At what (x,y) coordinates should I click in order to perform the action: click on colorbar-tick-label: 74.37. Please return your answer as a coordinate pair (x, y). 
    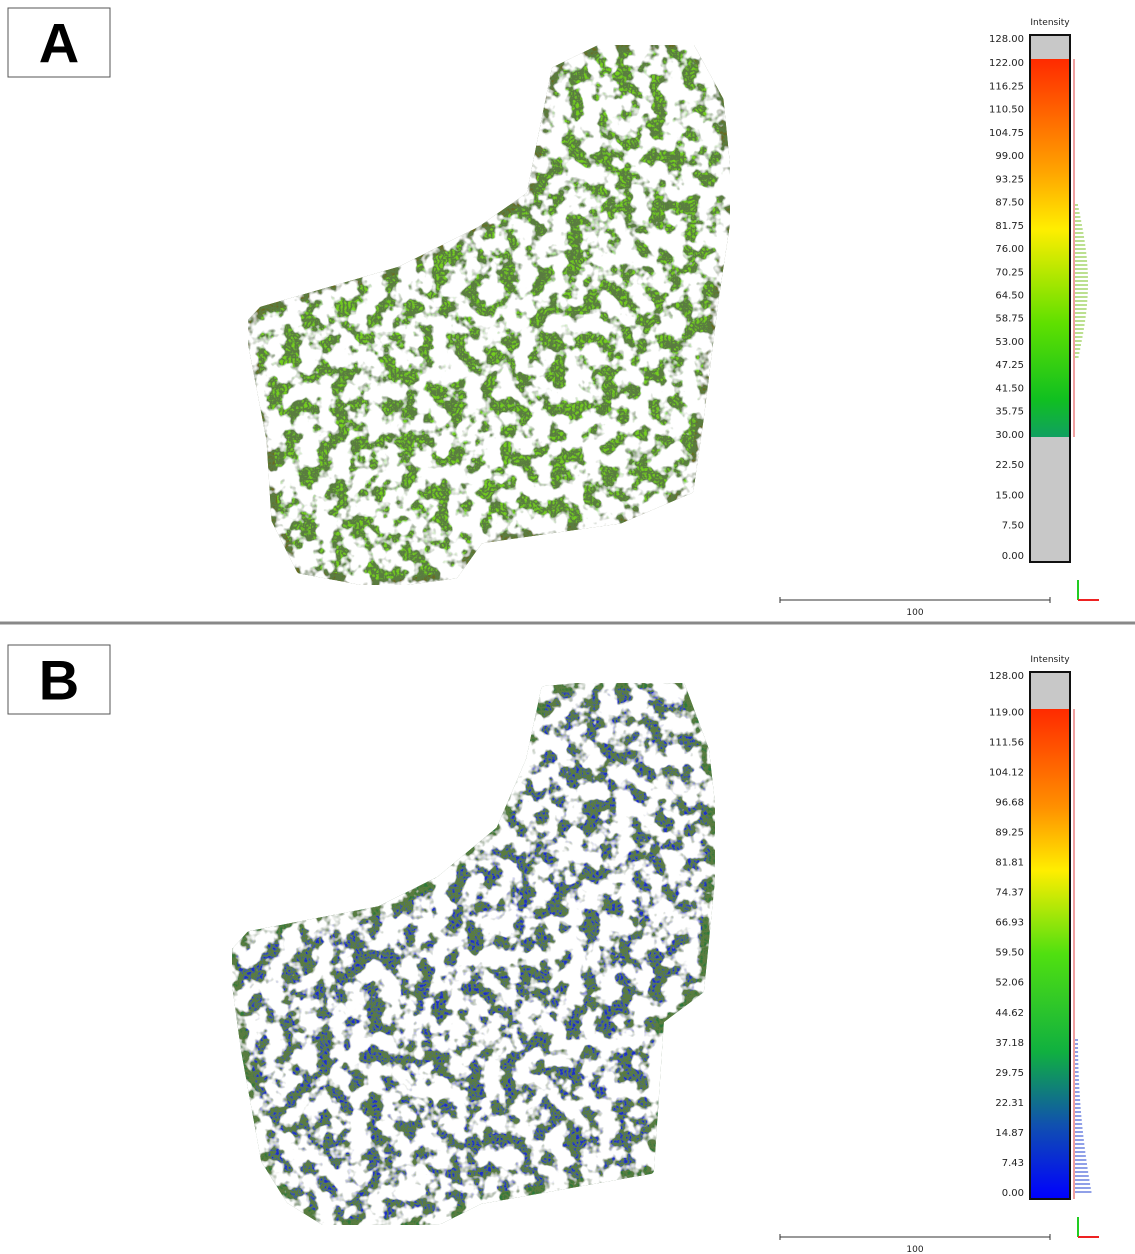
    Looking at the image, I should click on (1009, 893).